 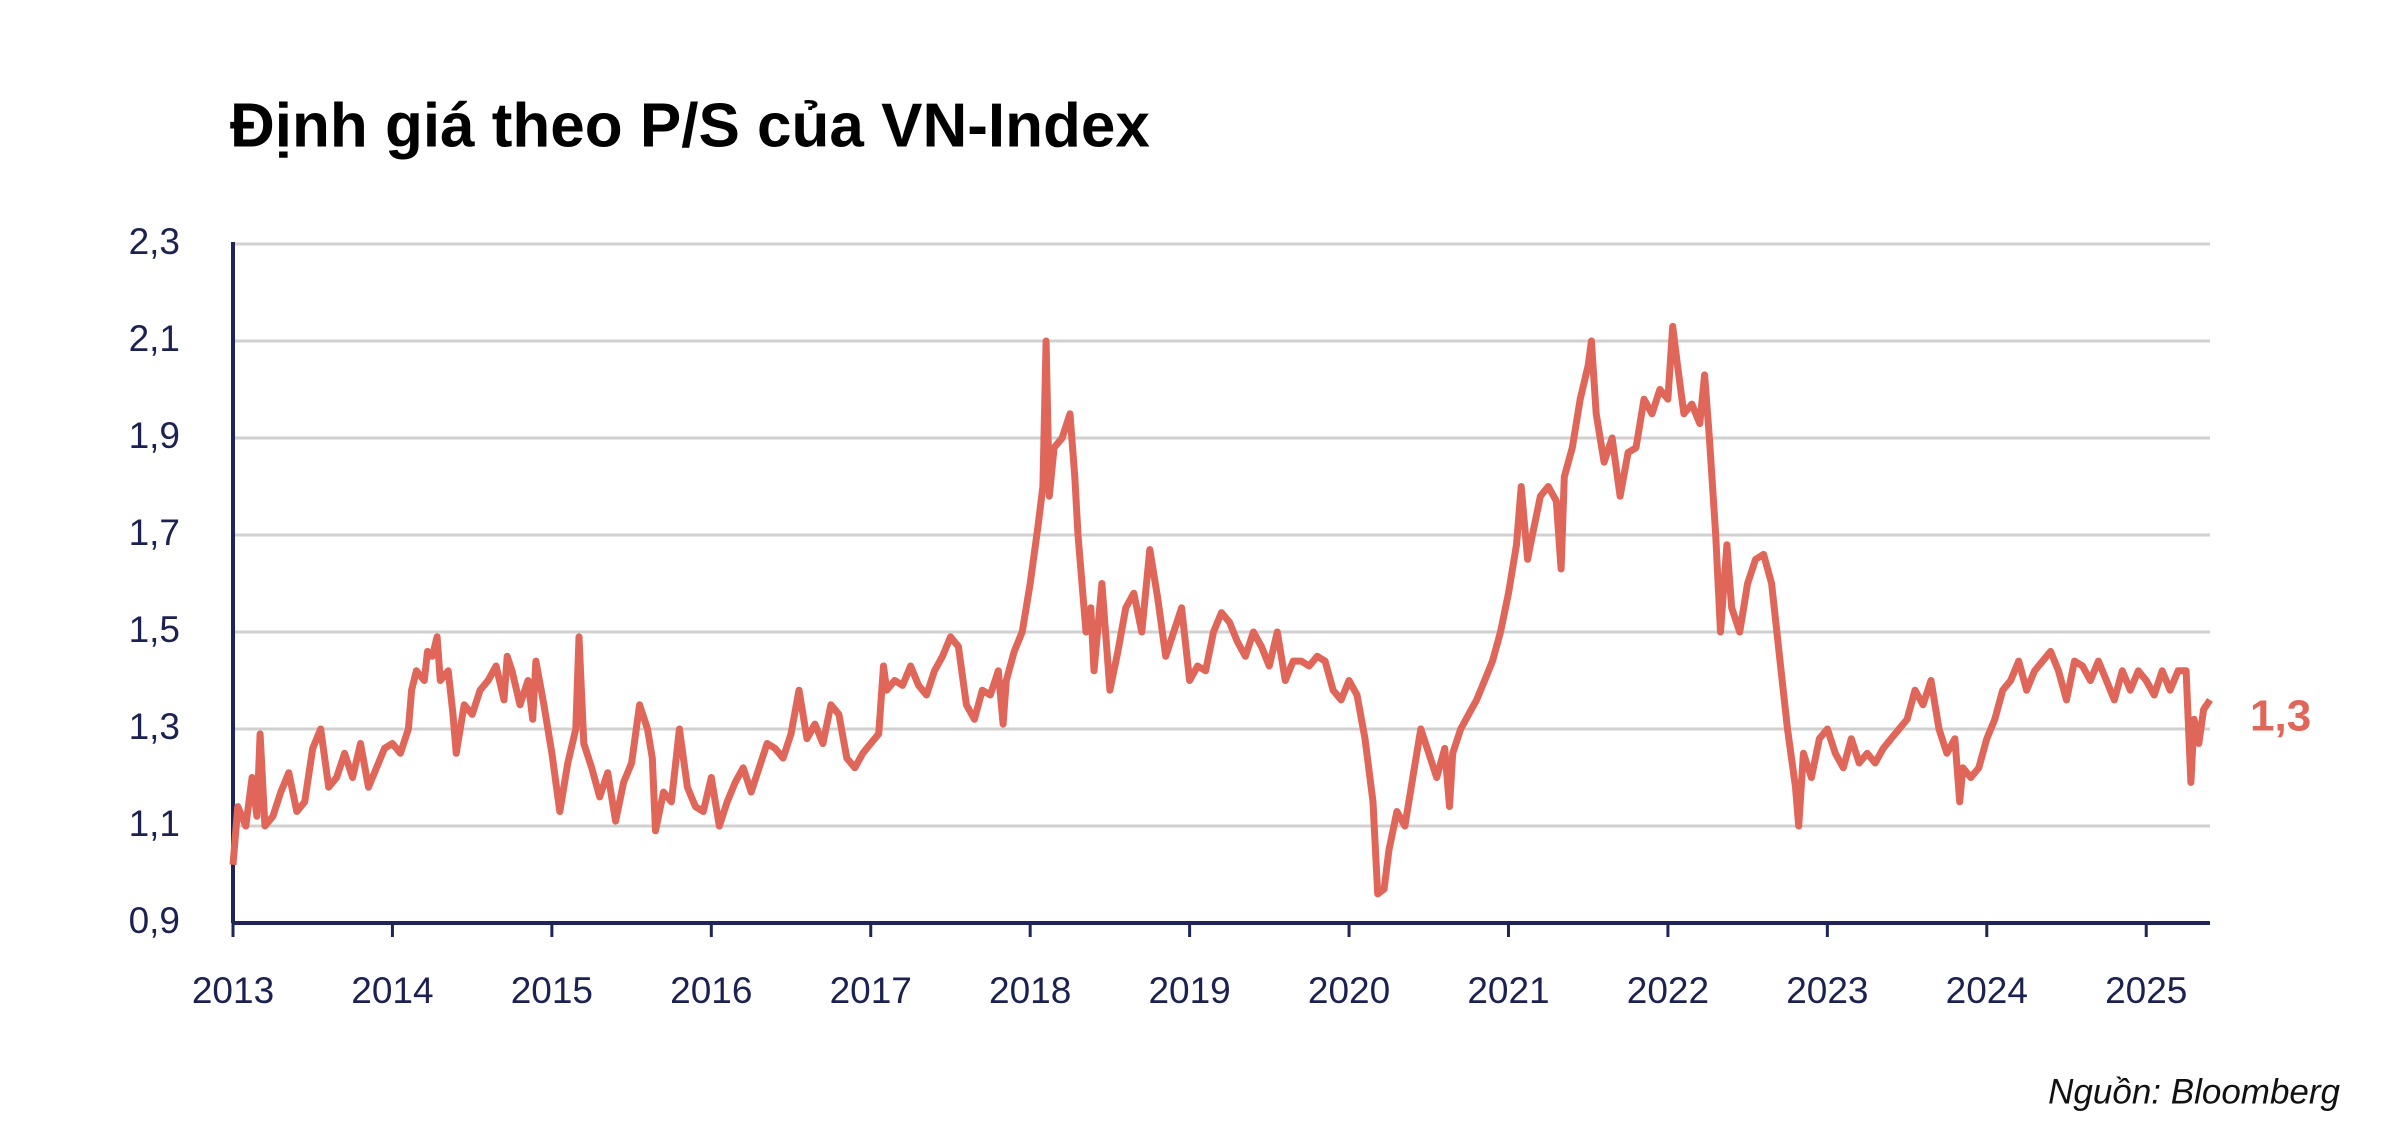 I want to click on x-tick-label: 2019, so click(x=1189, y=990).